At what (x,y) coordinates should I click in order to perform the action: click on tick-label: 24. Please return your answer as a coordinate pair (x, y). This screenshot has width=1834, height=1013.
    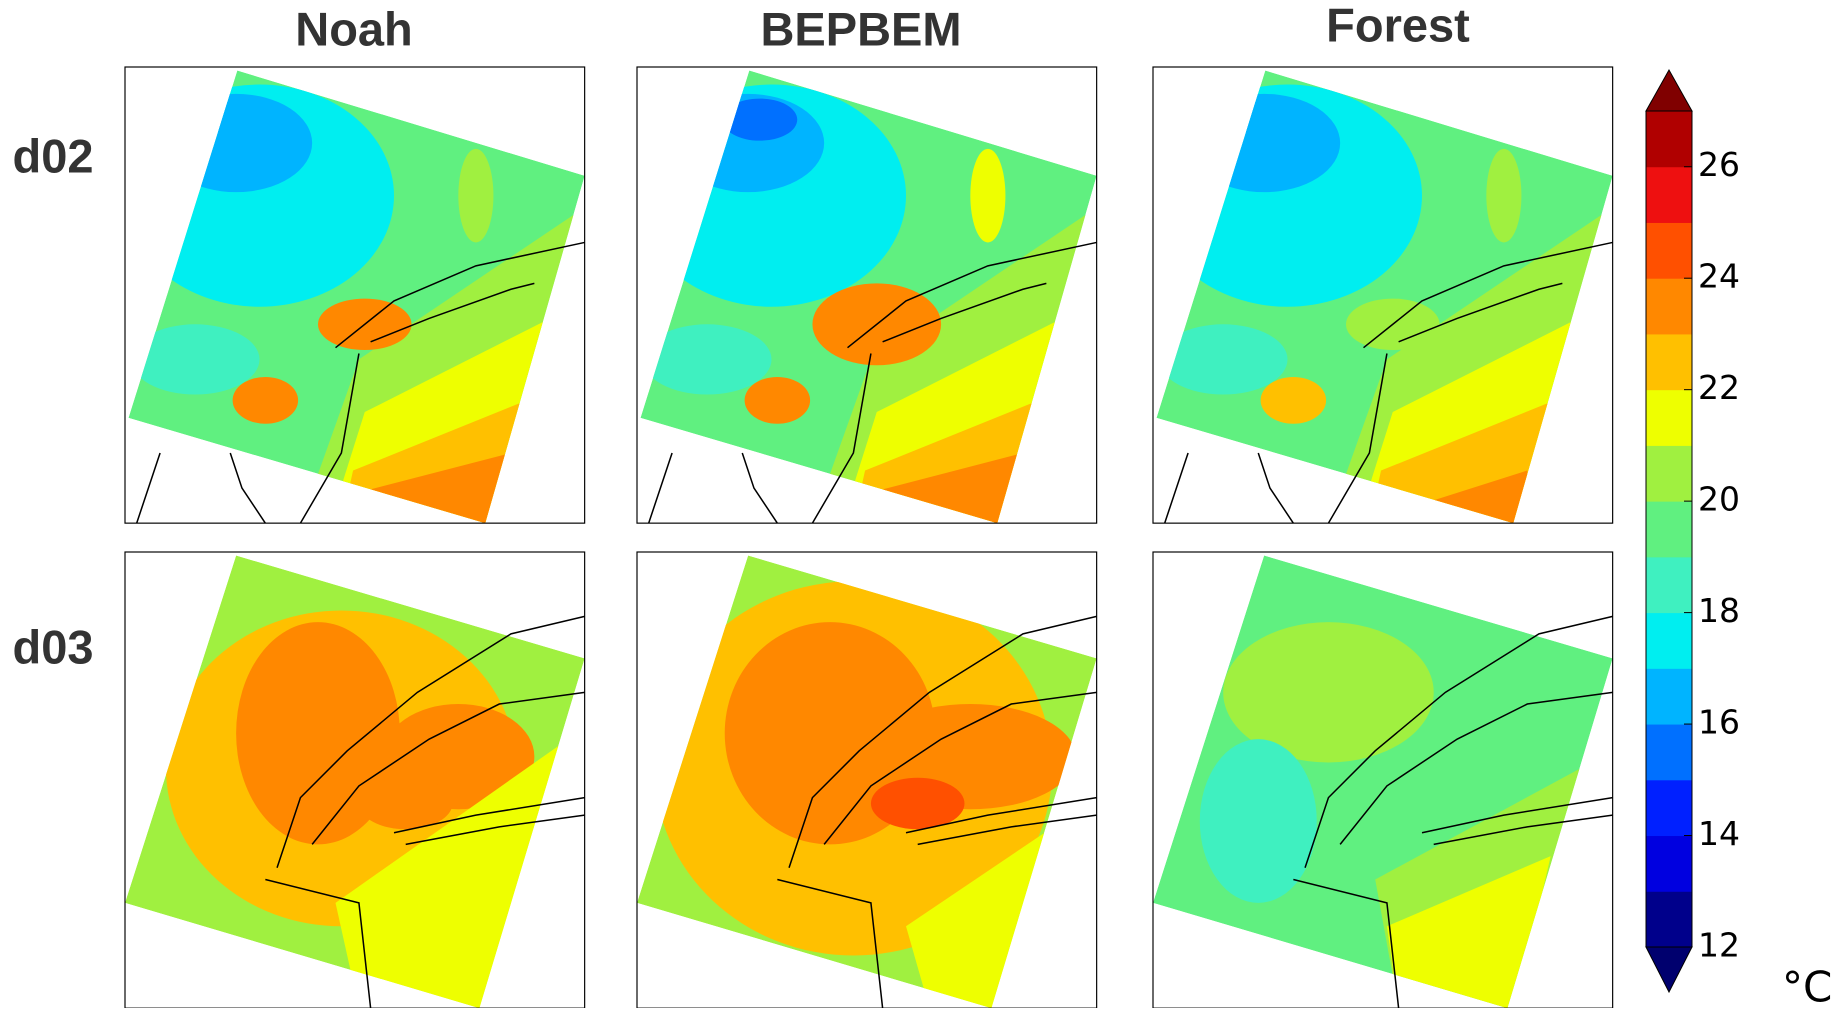
    Looking at the image, I should click on (1719, 276).